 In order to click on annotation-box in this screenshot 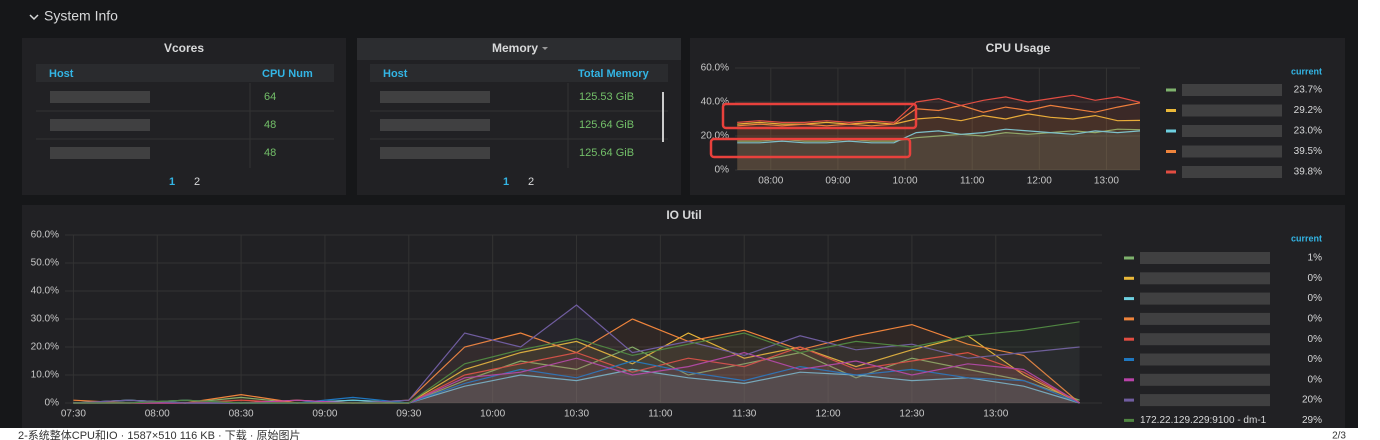, I will do `click(810, 148)`.